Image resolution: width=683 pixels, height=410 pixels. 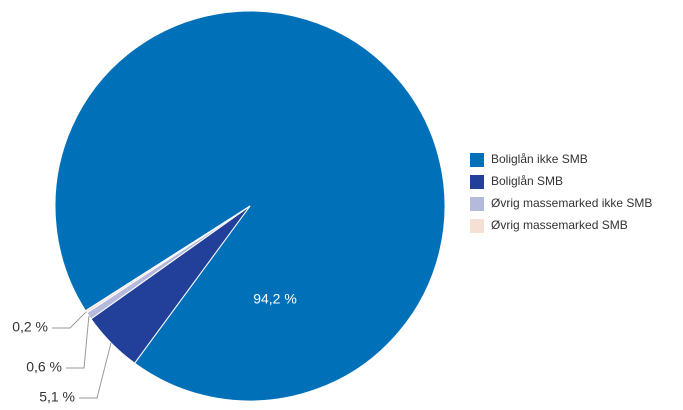 I want to click on data-label: 94,2 %, so click(x=275, y=299).